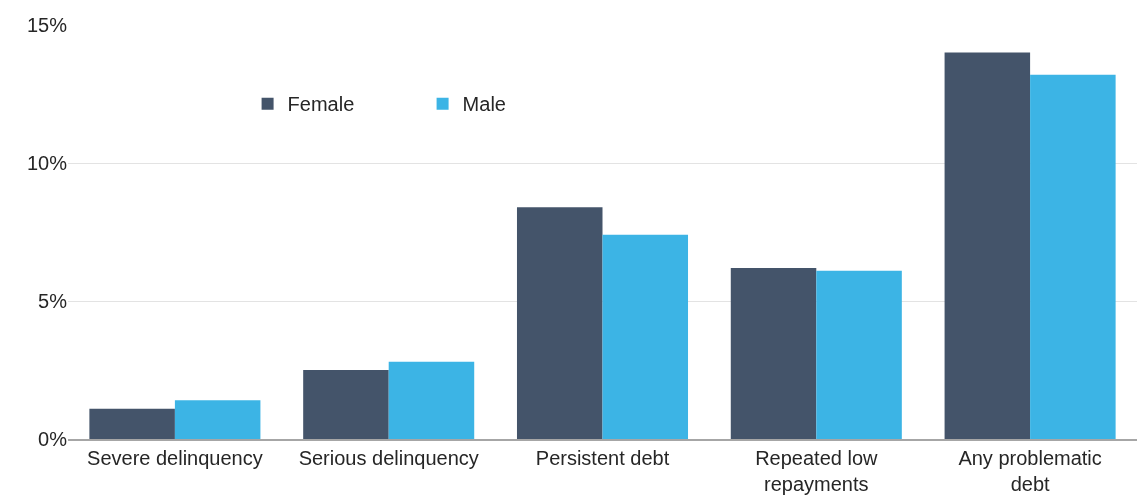  I want to click on x-tick-label: Any problematic debt, so click(1030, 471).